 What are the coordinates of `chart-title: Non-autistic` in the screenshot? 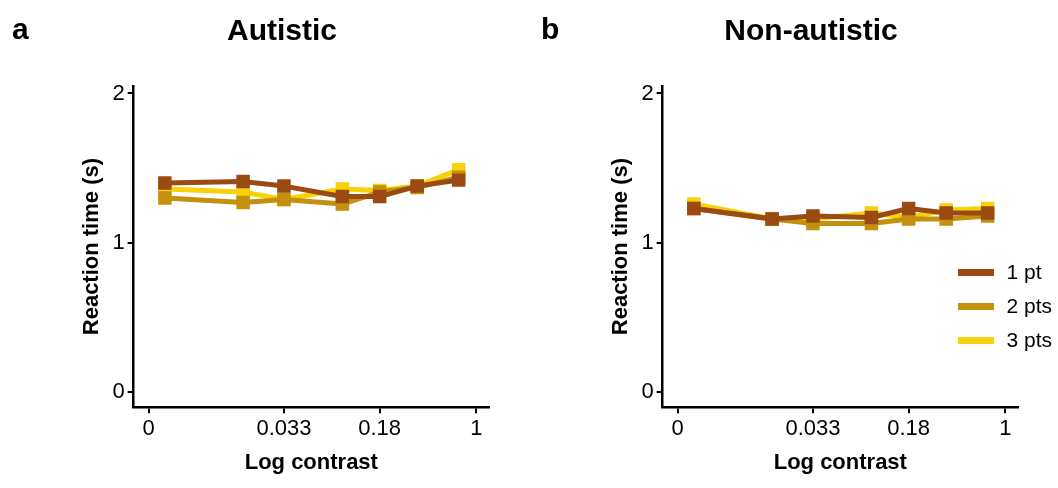 It's located at (811, 30).